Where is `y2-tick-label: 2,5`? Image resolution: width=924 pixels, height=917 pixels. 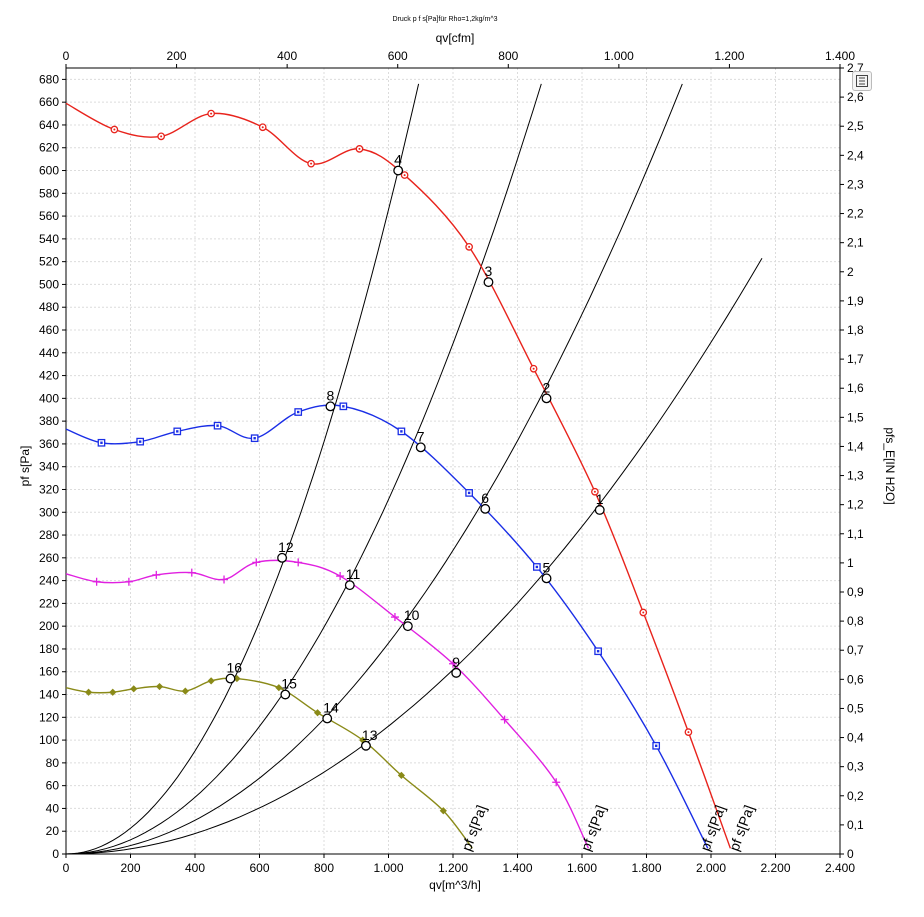
y2-tick-label: 2,5 is located at coordinates (855, 126).